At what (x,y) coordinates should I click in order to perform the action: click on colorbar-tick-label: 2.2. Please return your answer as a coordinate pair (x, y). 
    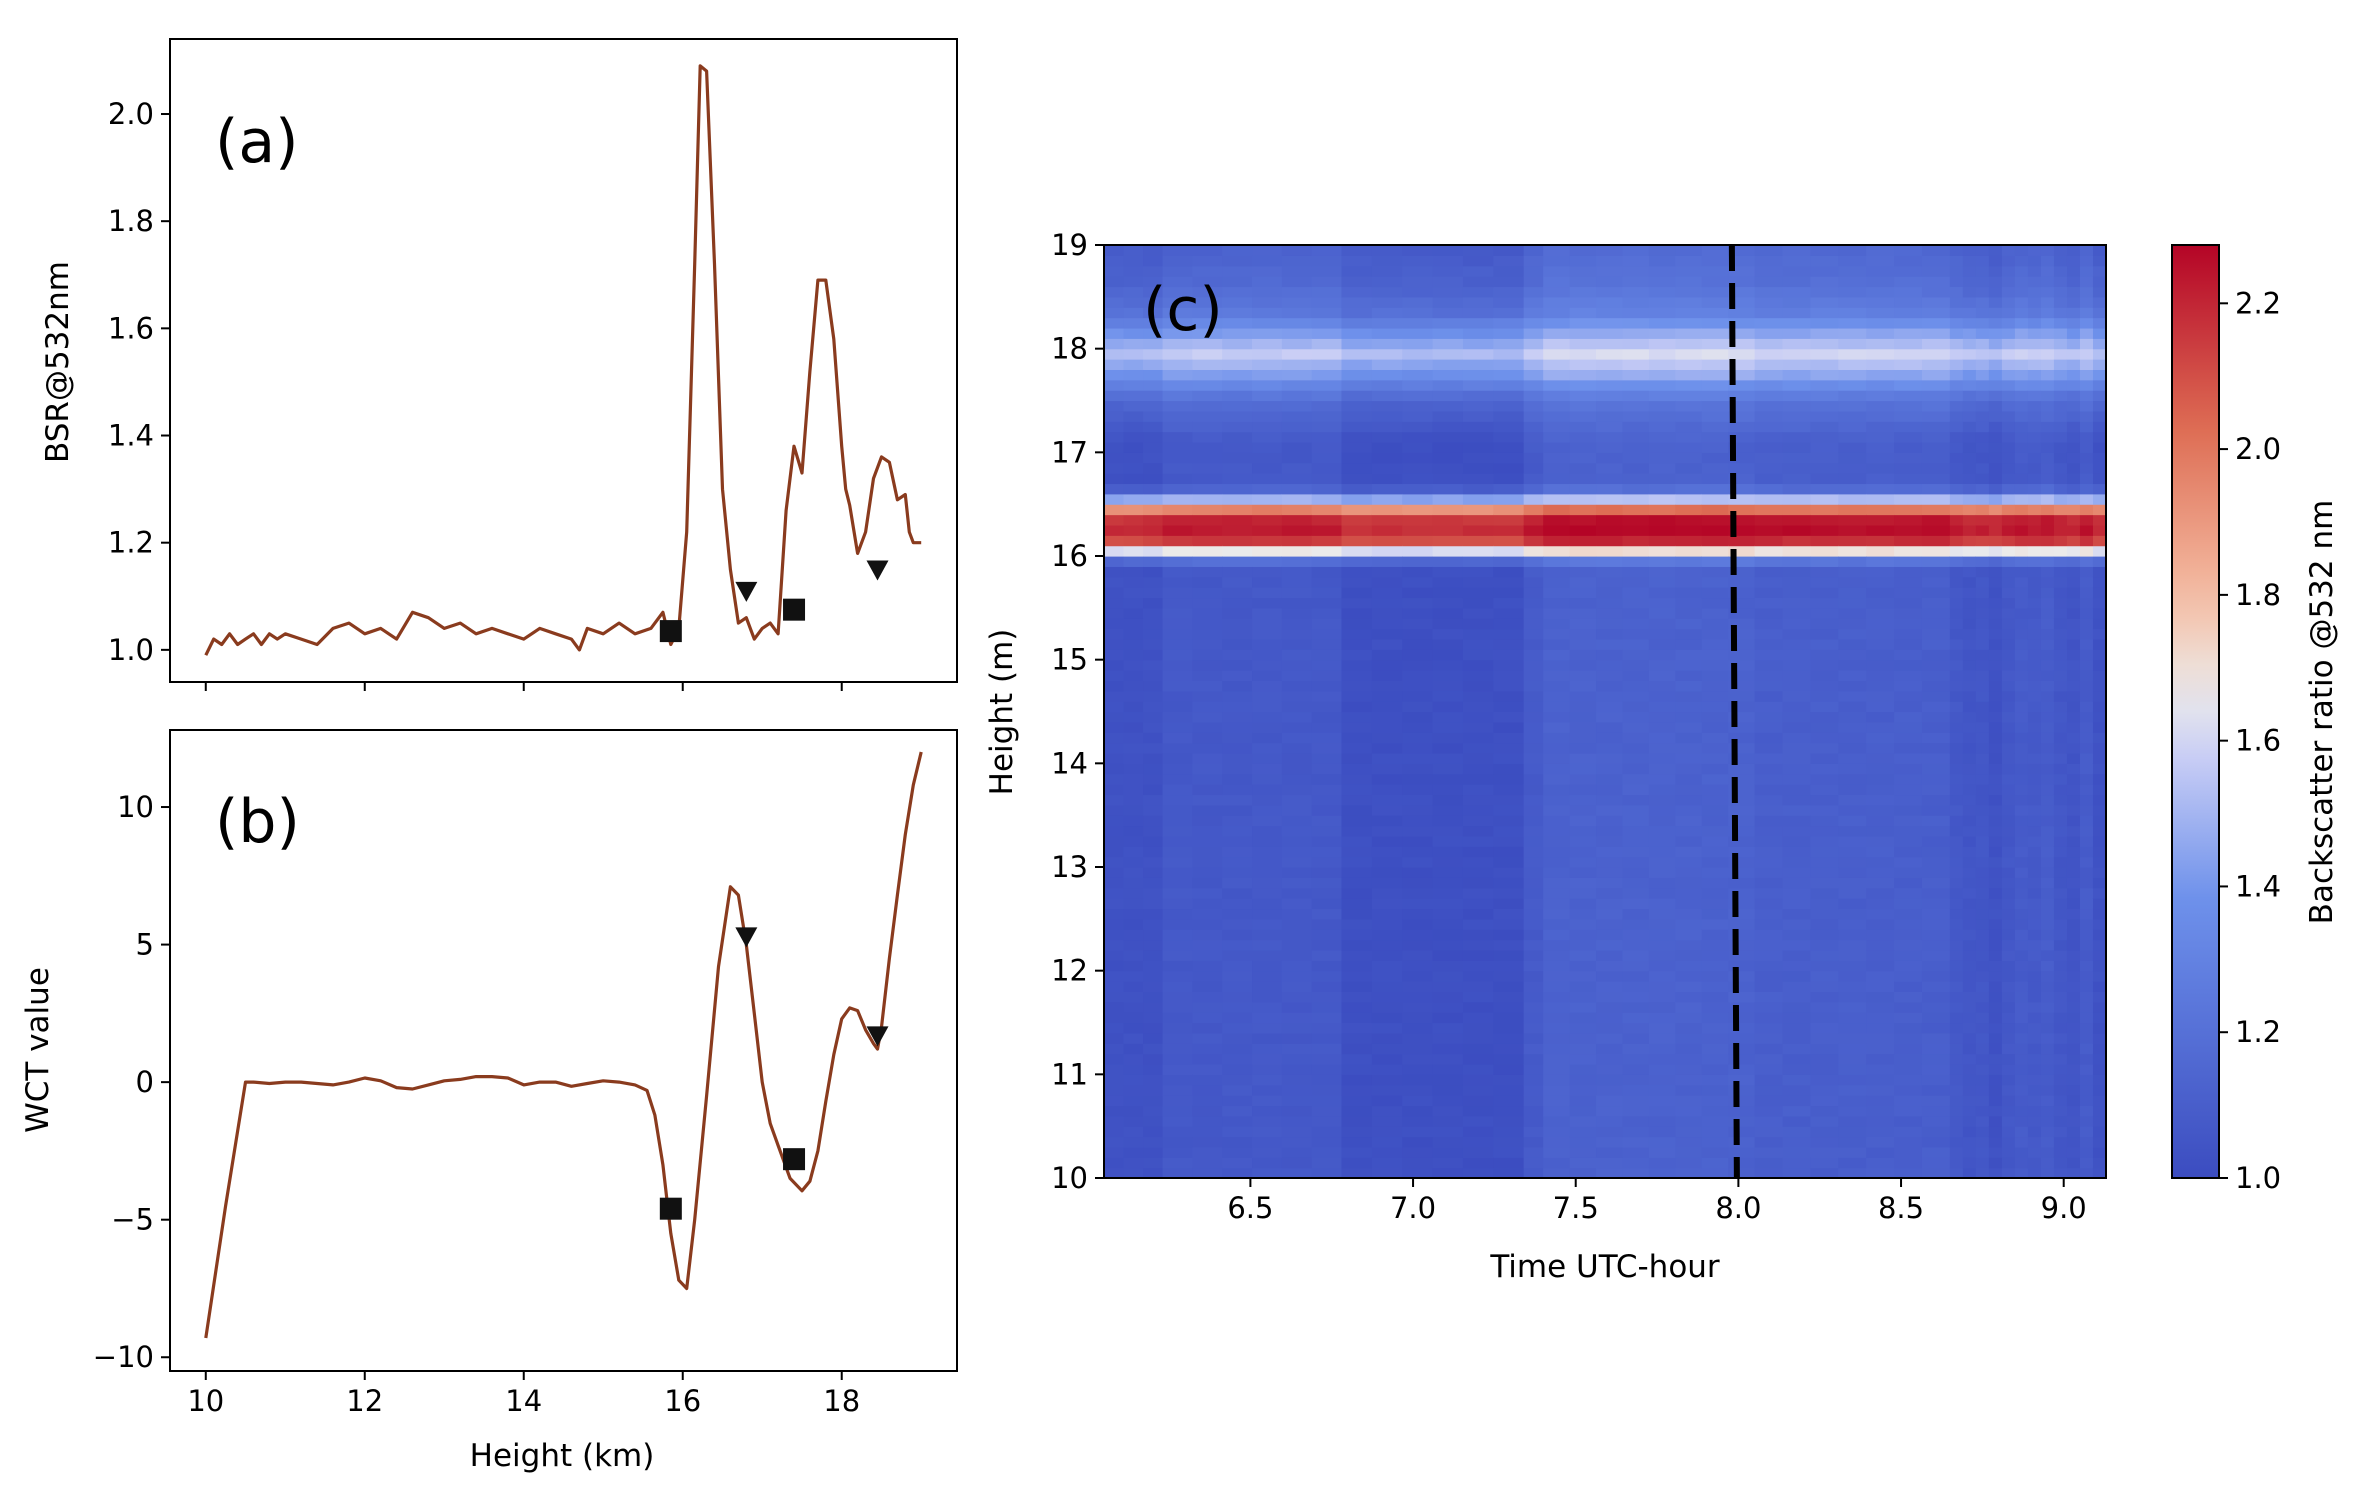
    Looking at the image, I should click on (2258, 303).